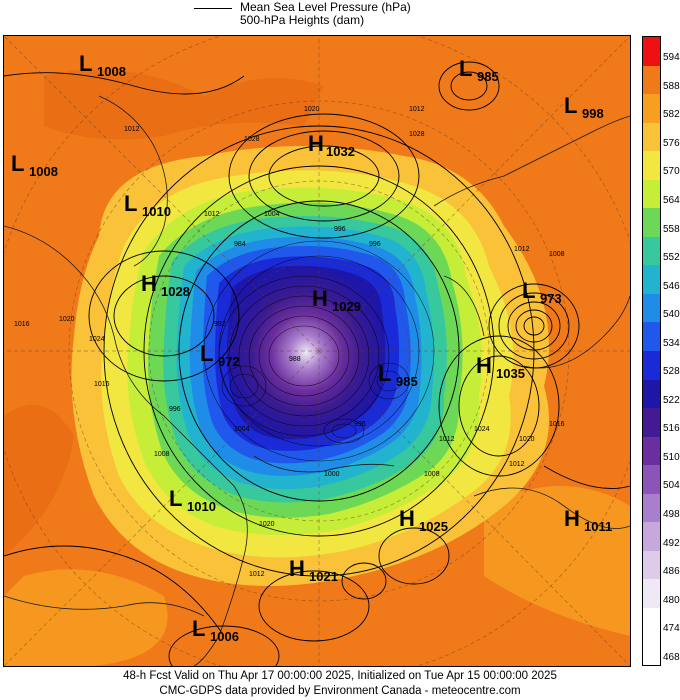 The width and height of the screenshot is (680, 700). Describe the element at coordinates (325, 7) in the screenshot. I see `legend-mslp-label: Mean Sea Level Pressure (hPa)` at that location.